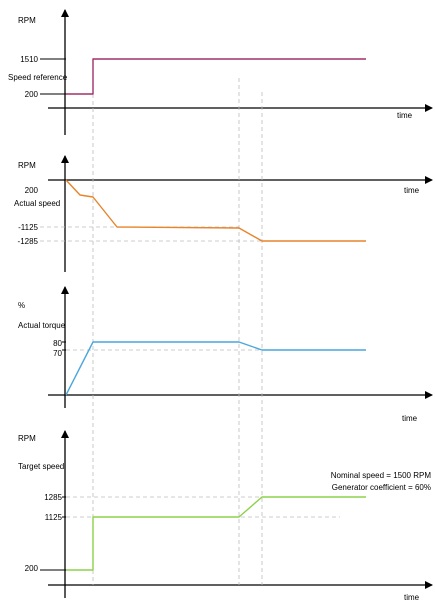 Image resolution: width=435 pixels, height=610 pixels. I want to click on panel-4-tick-200: 200, so click(32, 568).